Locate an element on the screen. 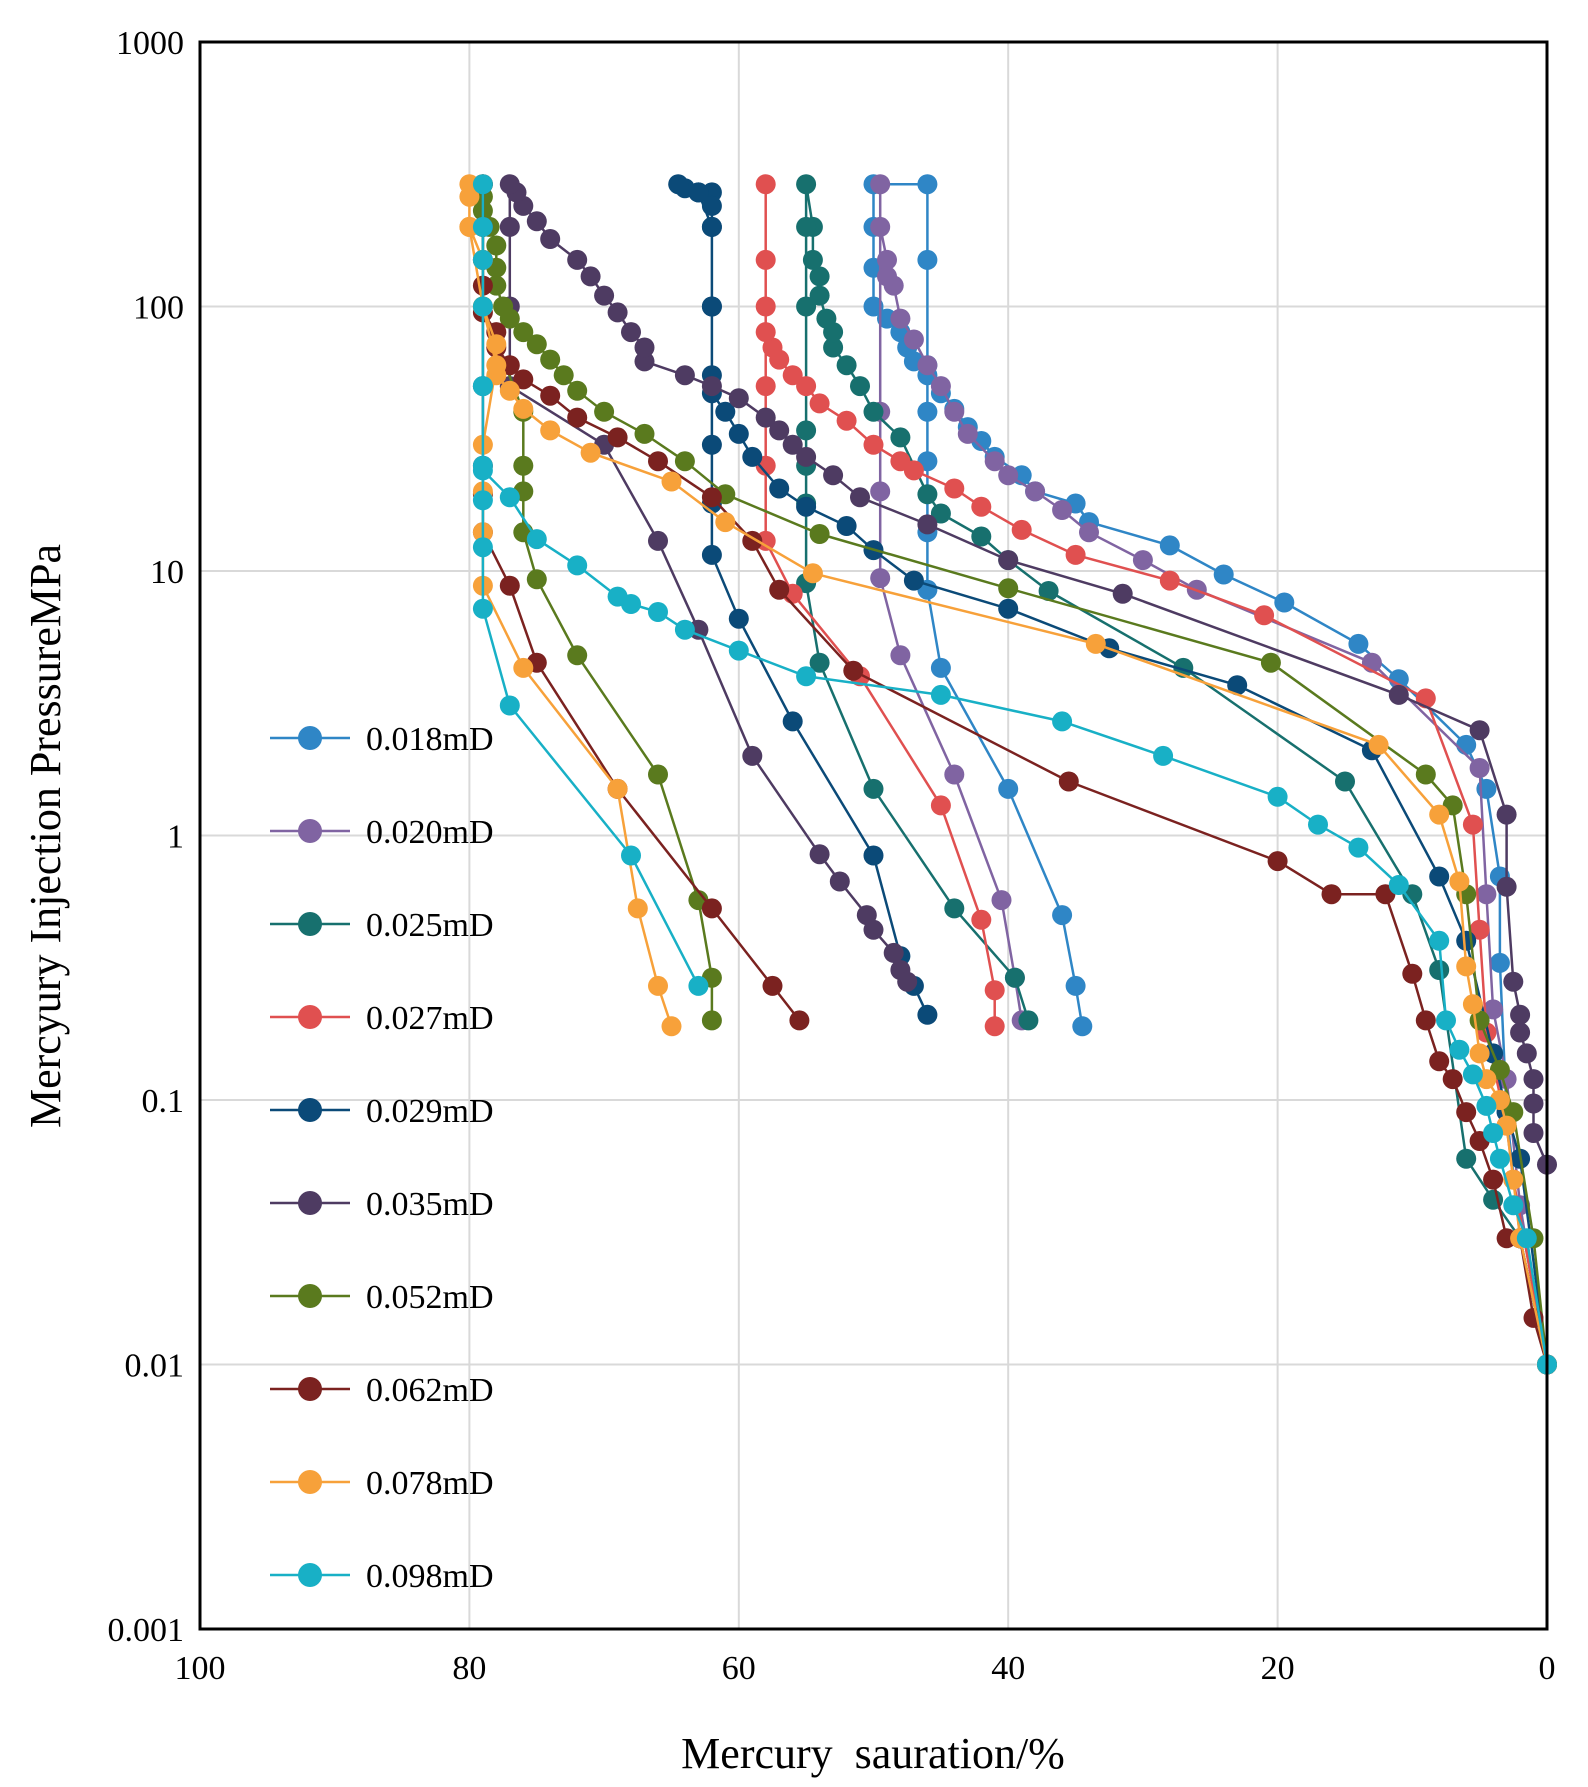 This screenshot has height=1787, width=1588. x-axis-title: Mercury sauration/% is located at coordinates (873, 1753).